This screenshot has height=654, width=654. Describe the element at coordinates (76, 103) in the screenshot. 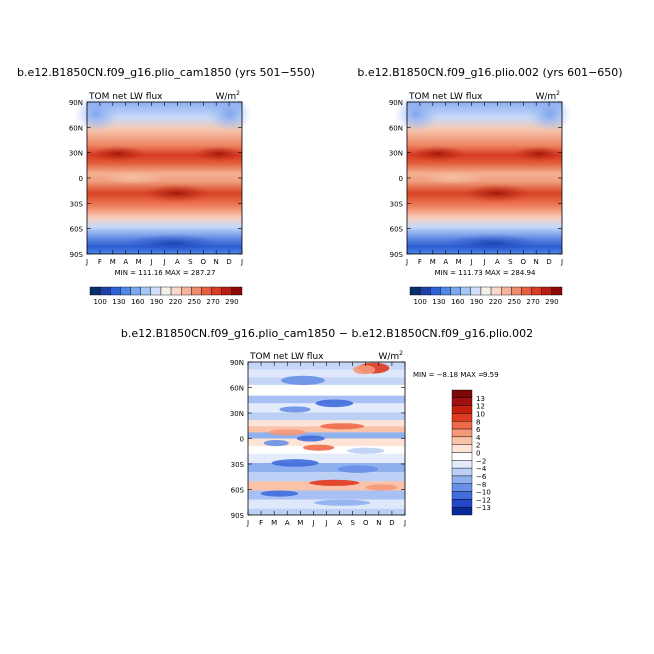

I see `lat-label: 90N` at that location.